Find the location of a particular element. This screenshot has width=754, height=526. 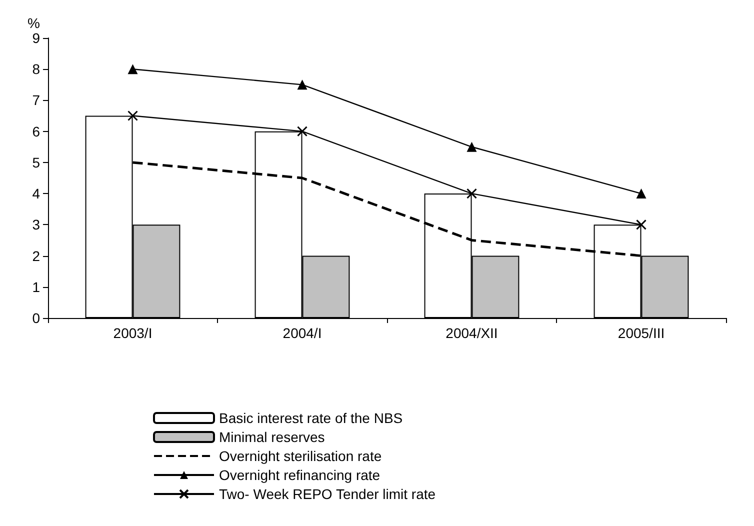

legend-label: Overnight sterilisation rate is located at coordinates (300, 456).